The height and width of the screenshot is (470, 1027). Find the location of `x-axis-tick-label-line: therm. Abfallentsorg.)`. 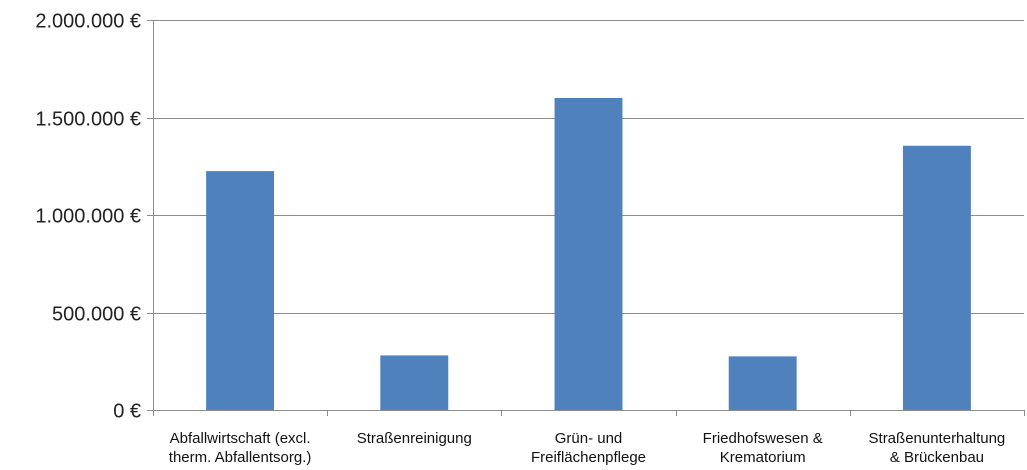

x-axis-tick-label-line: therm. Abfallentsorg.) is located at coordinates (240, 457).